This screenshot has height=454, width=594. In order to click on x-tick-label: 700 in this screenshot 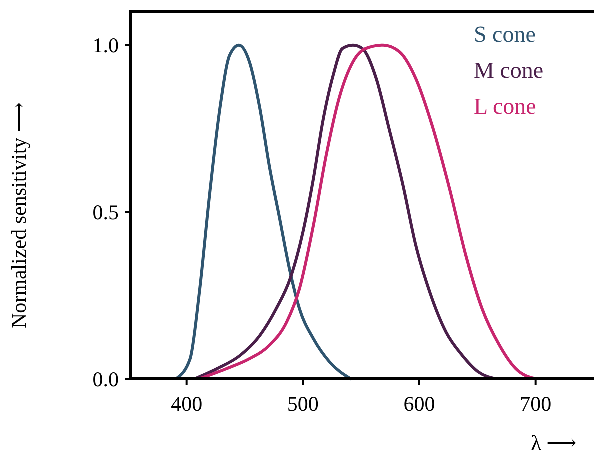, I will do `click(536, 404)`.